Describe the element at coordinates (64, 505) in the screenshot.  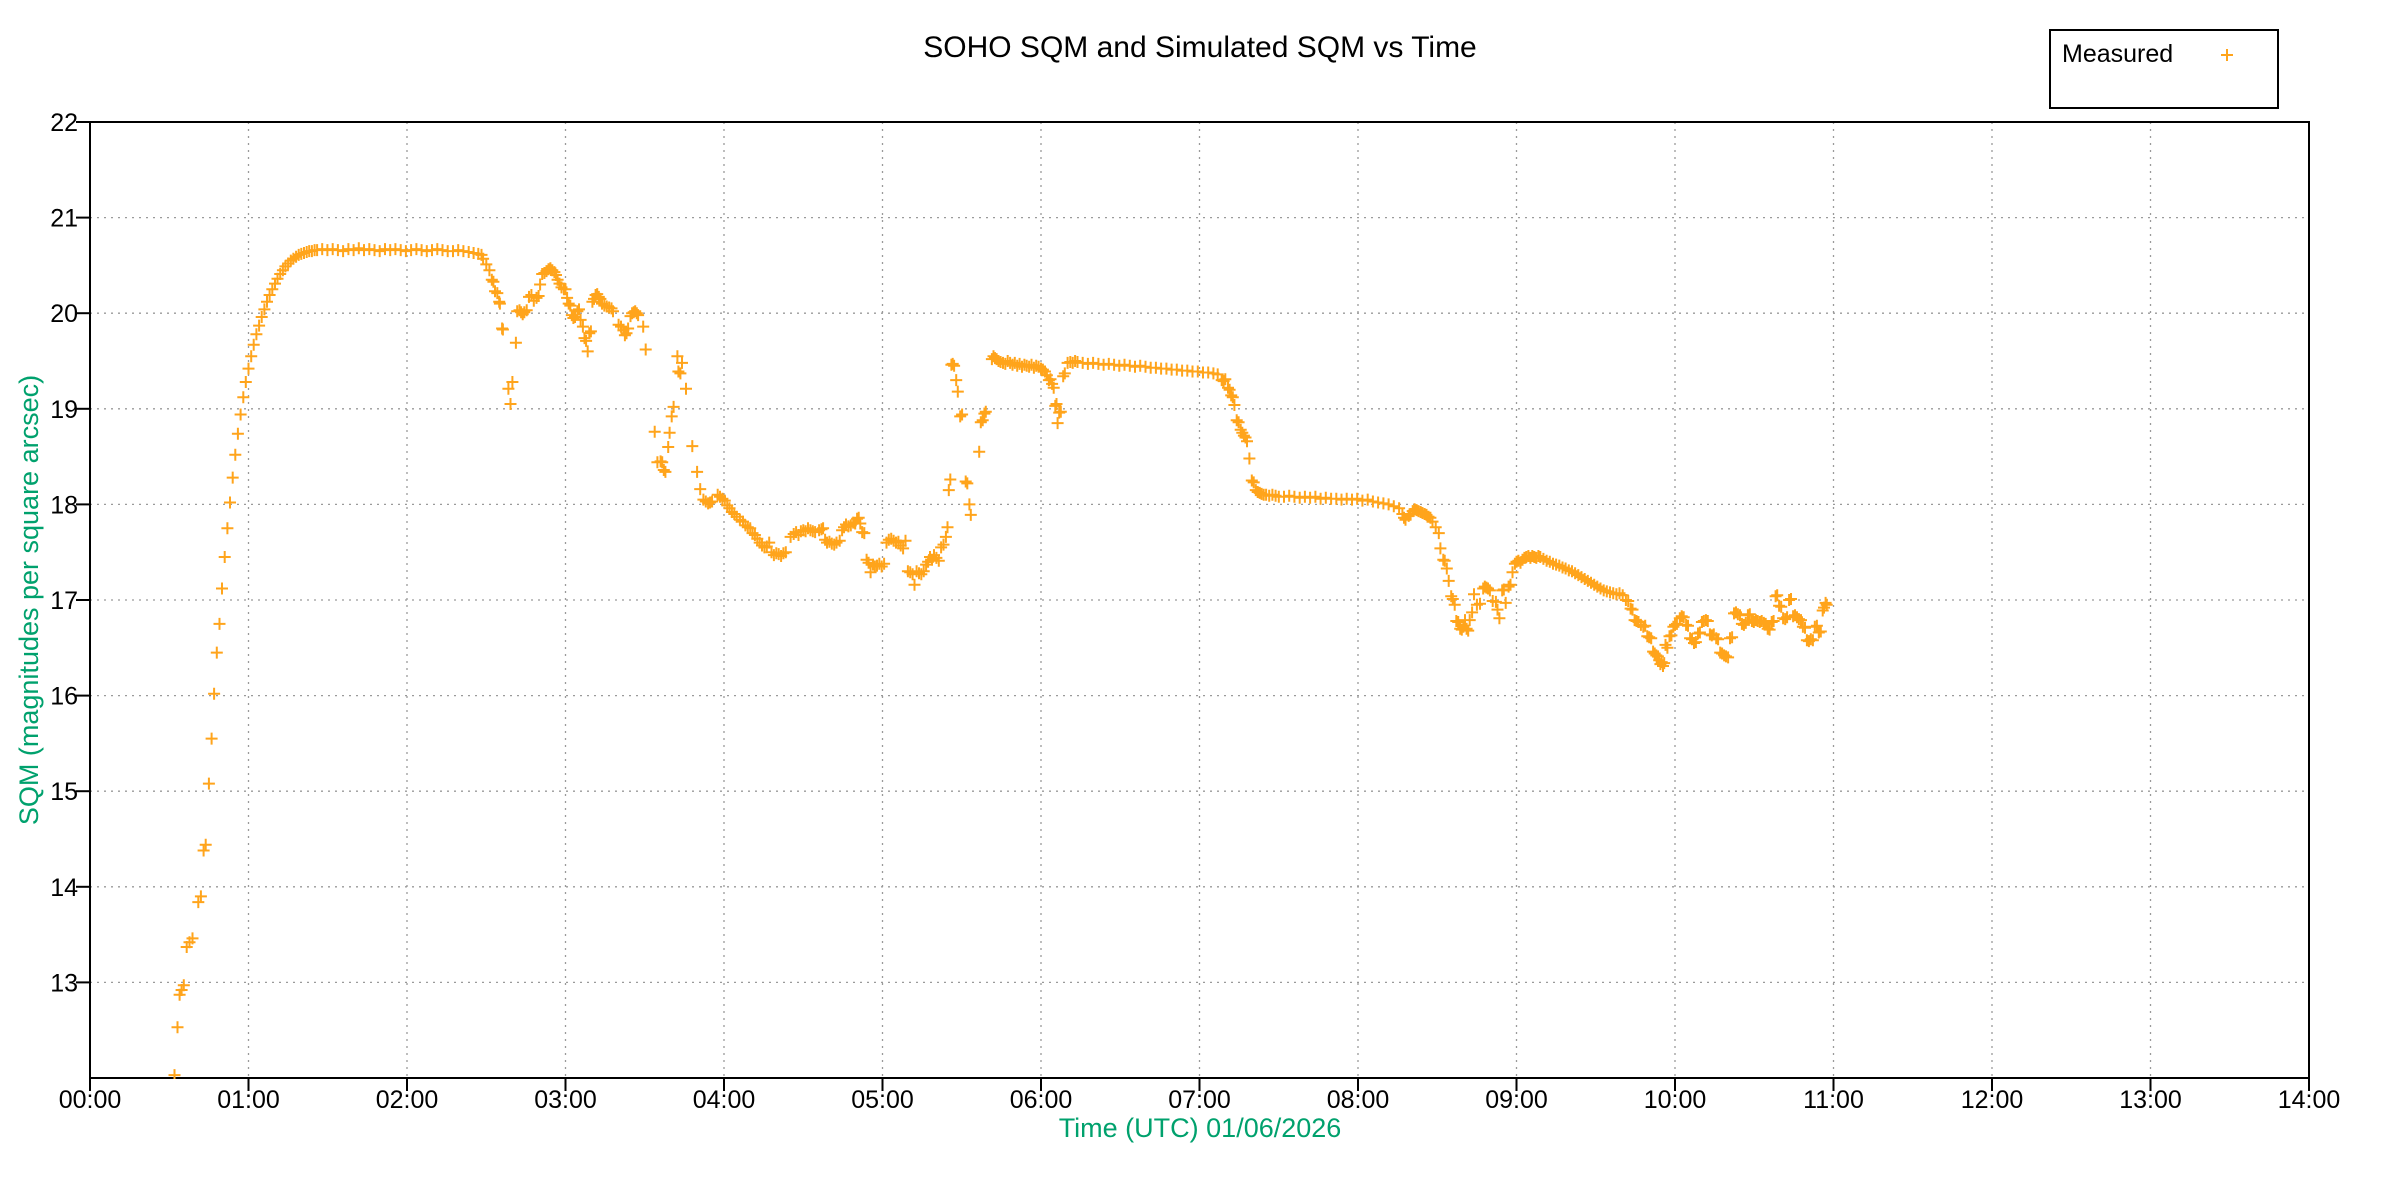
I see `y-tick-label: 18` at that location.